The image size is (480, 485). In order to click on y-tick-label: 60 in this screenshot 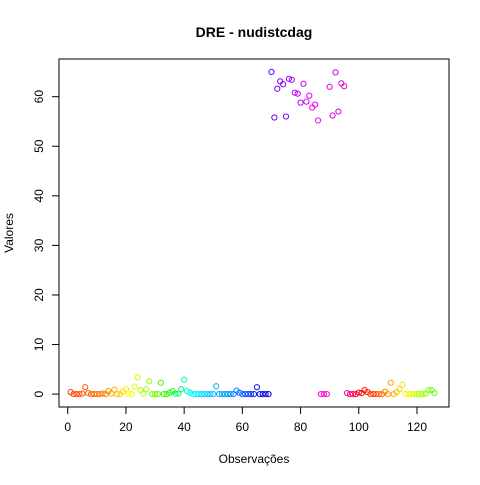, I will do `click(39, 97)`.